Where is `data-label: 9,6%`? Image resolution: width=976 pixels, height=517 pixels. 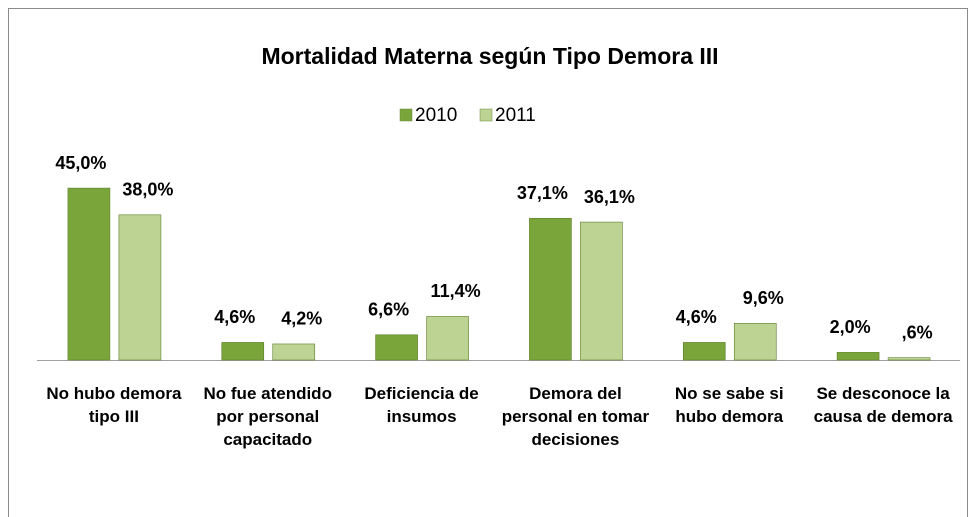 data-label: 9,6% is located at coordinates (763, 298).